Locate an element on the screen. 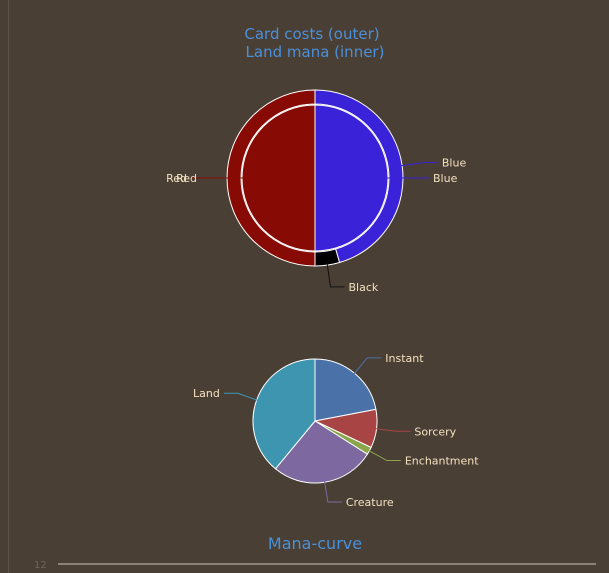 Image resolution: width=609 pixels, height=573 pixels. mana-connector-instant is located at coordinates (367, 366).